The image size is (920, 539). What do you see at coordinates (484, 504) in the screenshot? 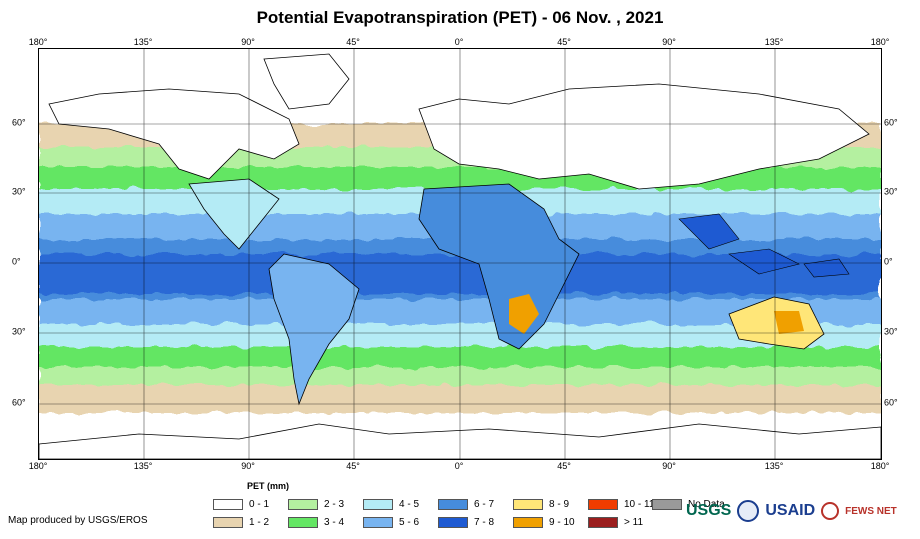
I see `legend-label: 6 - 7` at bounding box center [484, 504].